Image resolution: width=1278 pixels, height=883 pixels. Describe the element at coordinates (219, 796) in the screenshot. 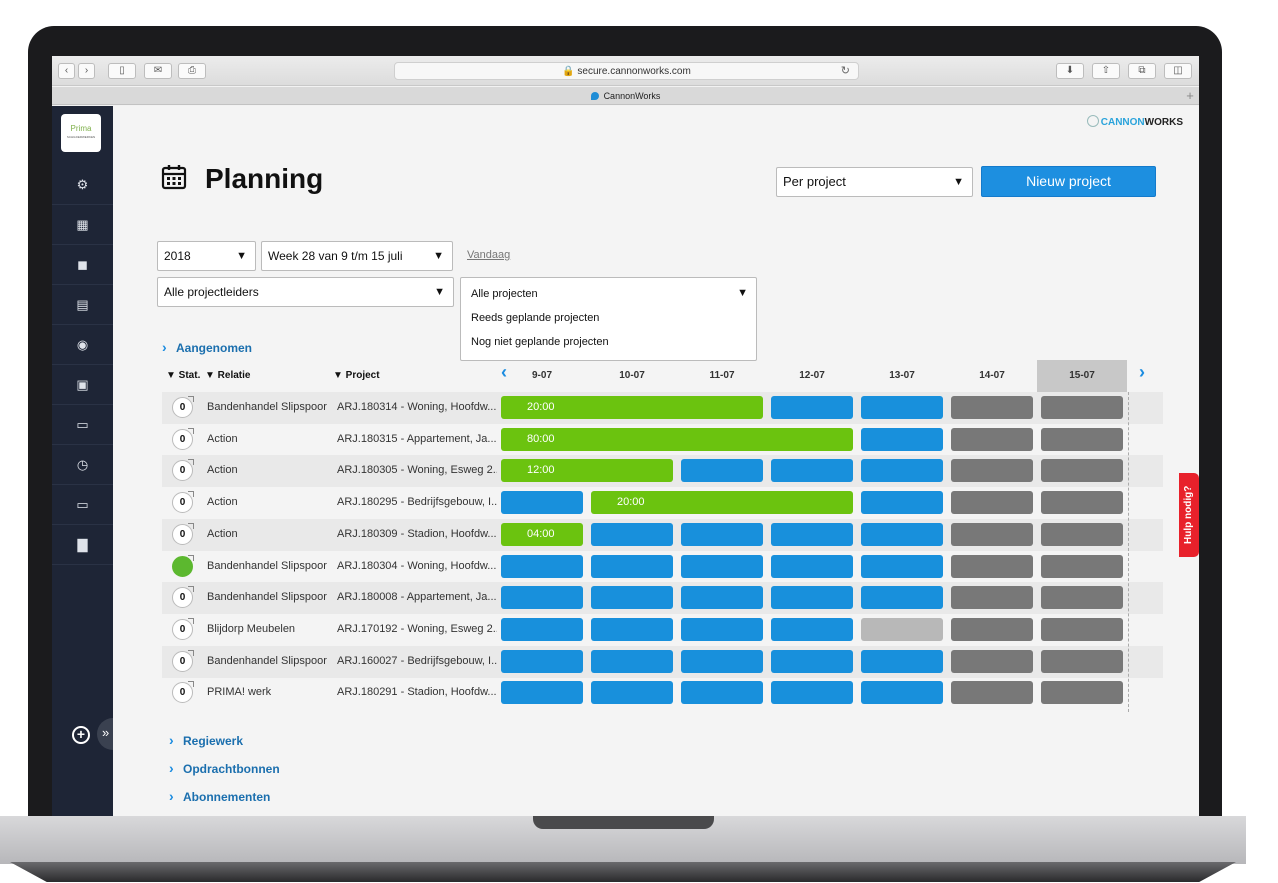

I see `section-abonnementen: › Abonnementen` at that location.